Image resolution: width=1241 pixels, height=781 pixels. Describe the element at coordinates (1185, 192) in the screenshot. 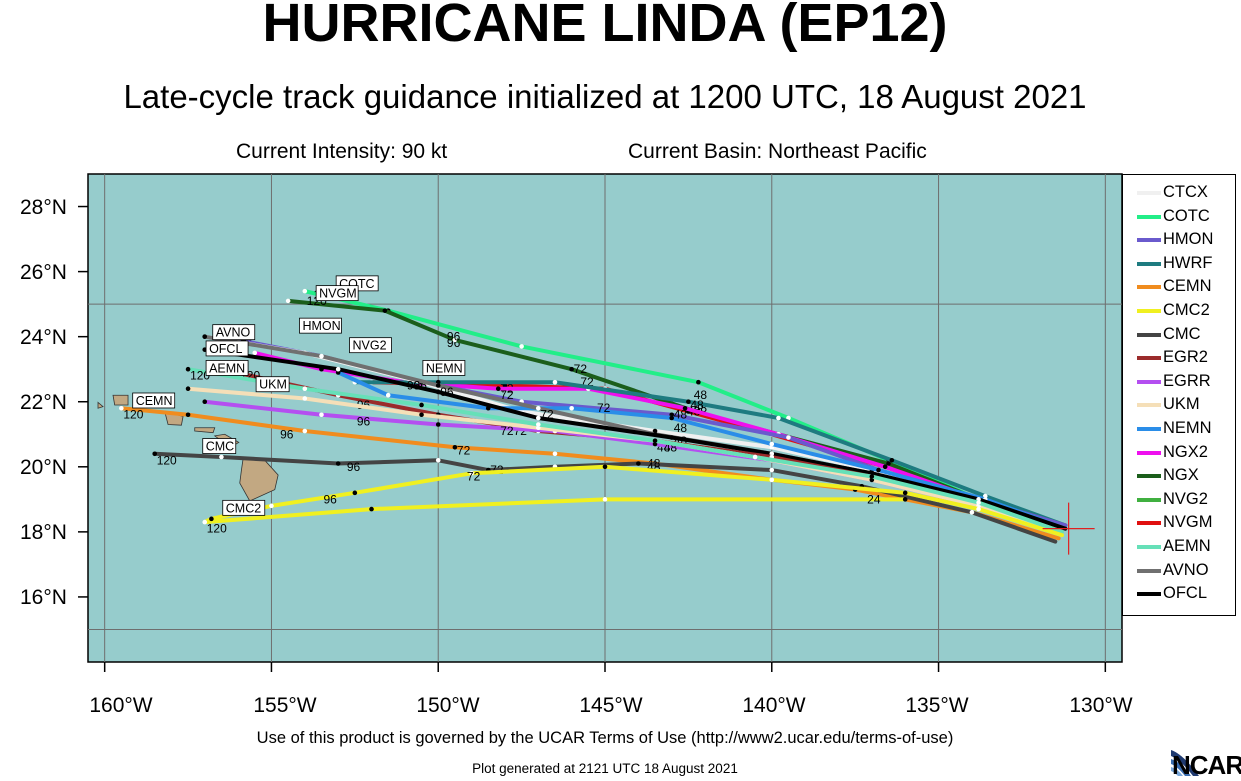

I see `legend-label: CTCX` at that location.